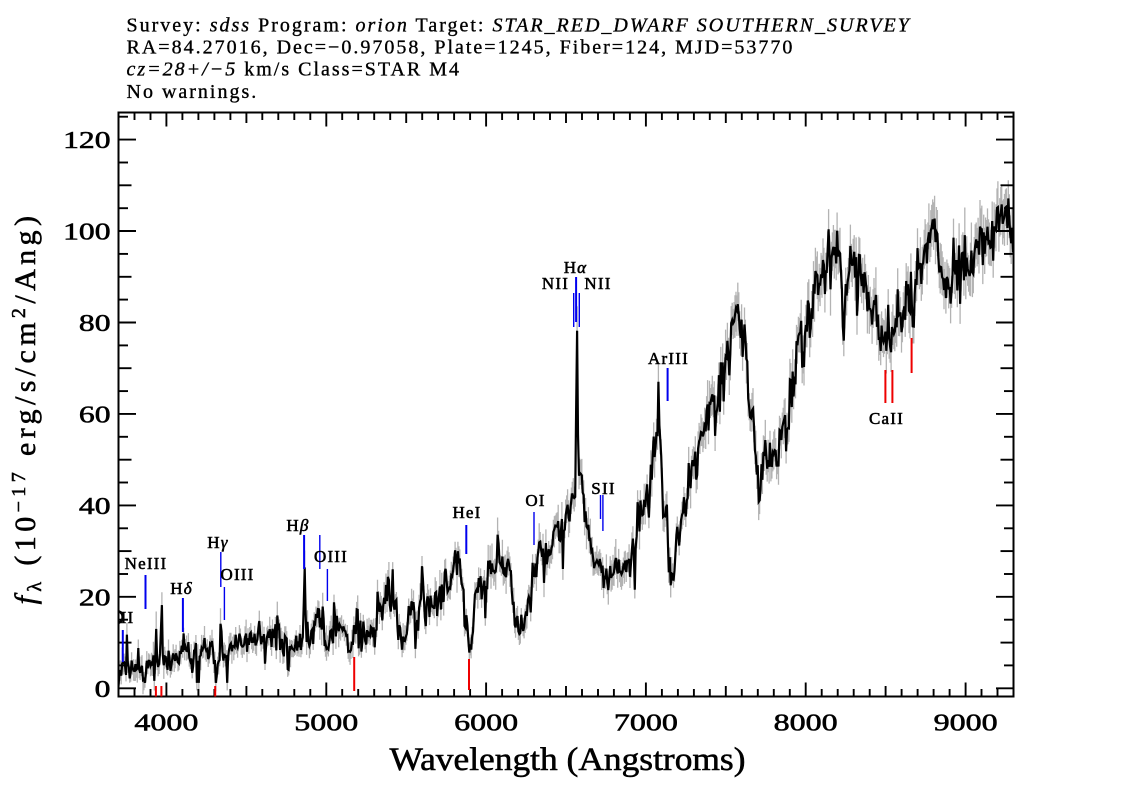 This screenshot has height=810, width=1134. What do you see at coordinates (217, 542) in the screenshot?
I see `svg-text: Hγ` at bounding box center [217, 542].